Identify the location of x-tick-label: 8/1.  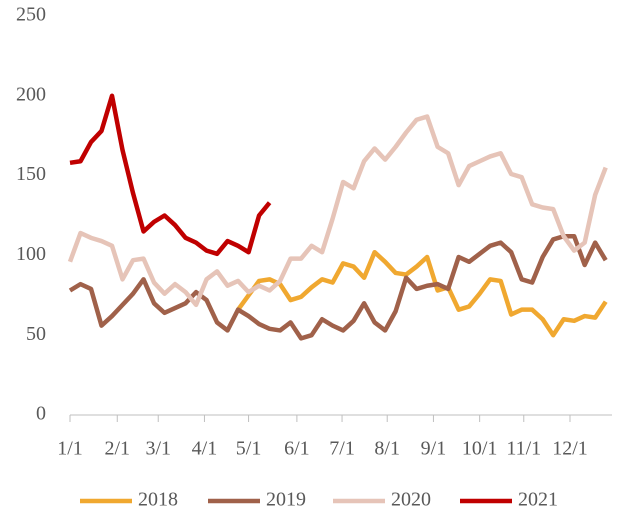
(387, 449).